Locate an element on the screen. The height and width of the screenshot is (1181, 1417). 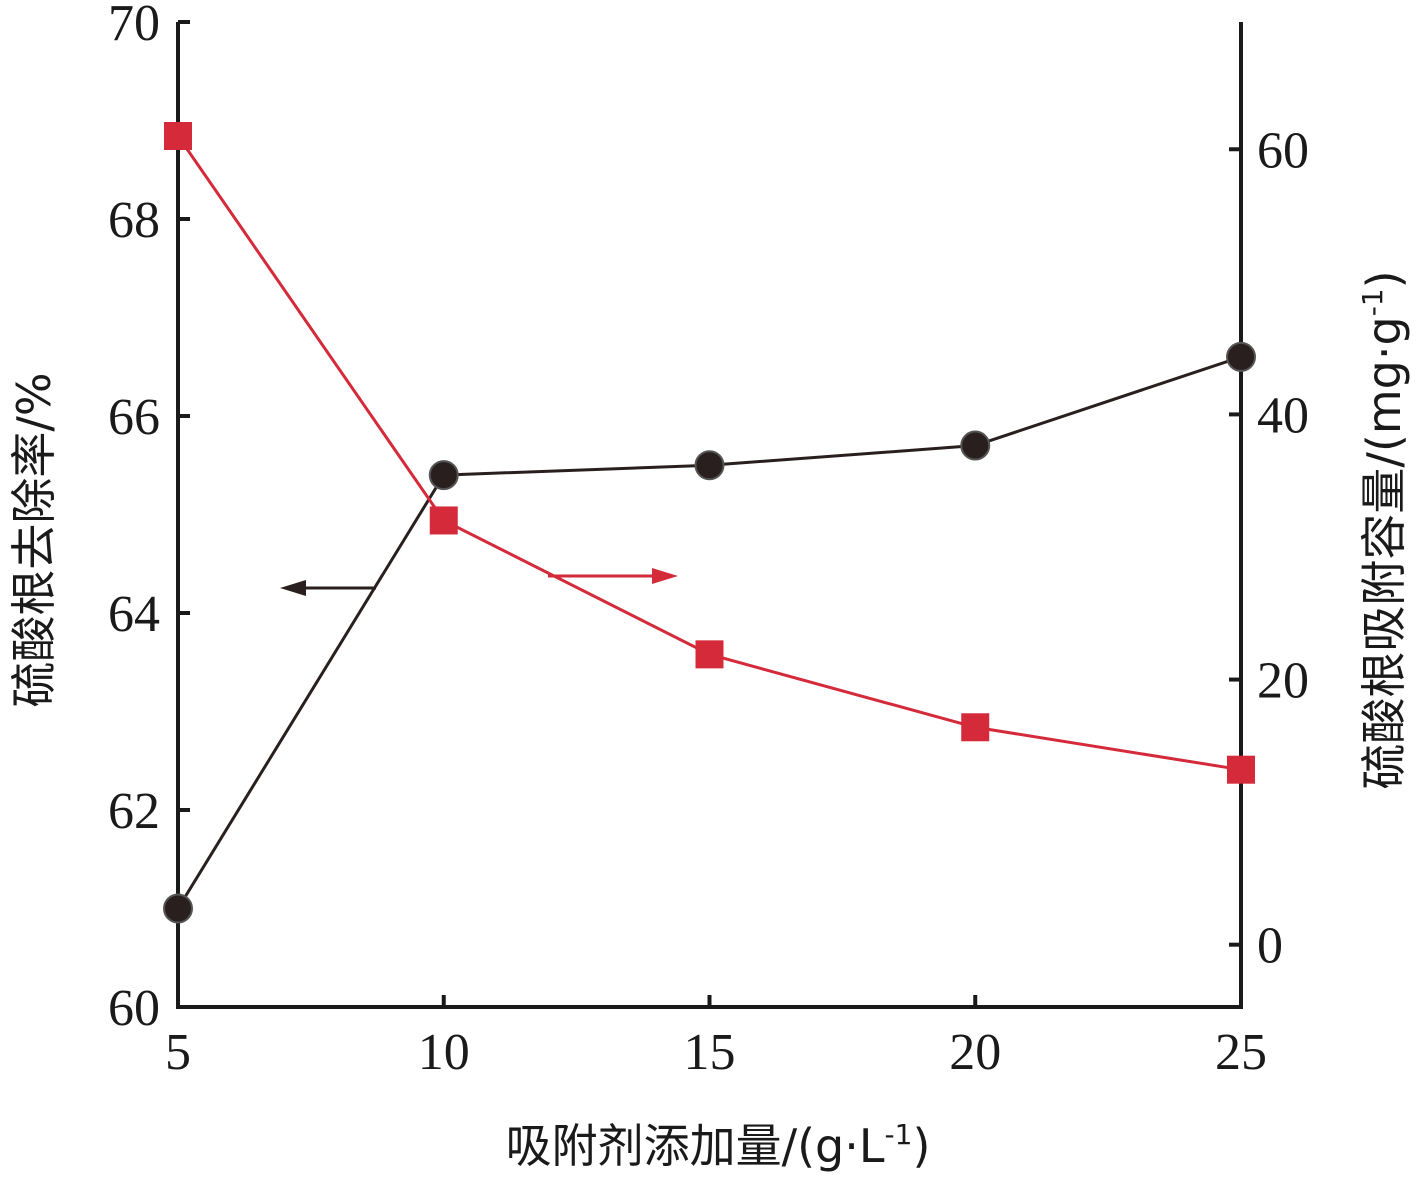
y-right-axis-title-main: 硫酸根吸附容量/(mg·g is located at coordinates (1384, 552).